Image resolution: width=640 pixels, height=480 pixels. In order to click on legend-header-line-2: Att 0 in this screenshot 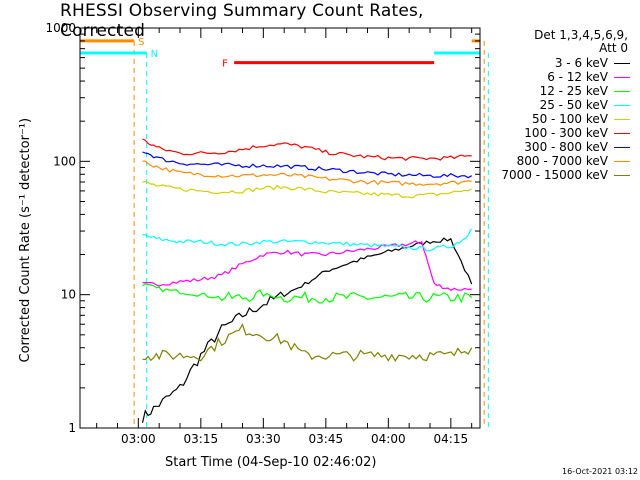, I will do `click(613, 48)`.